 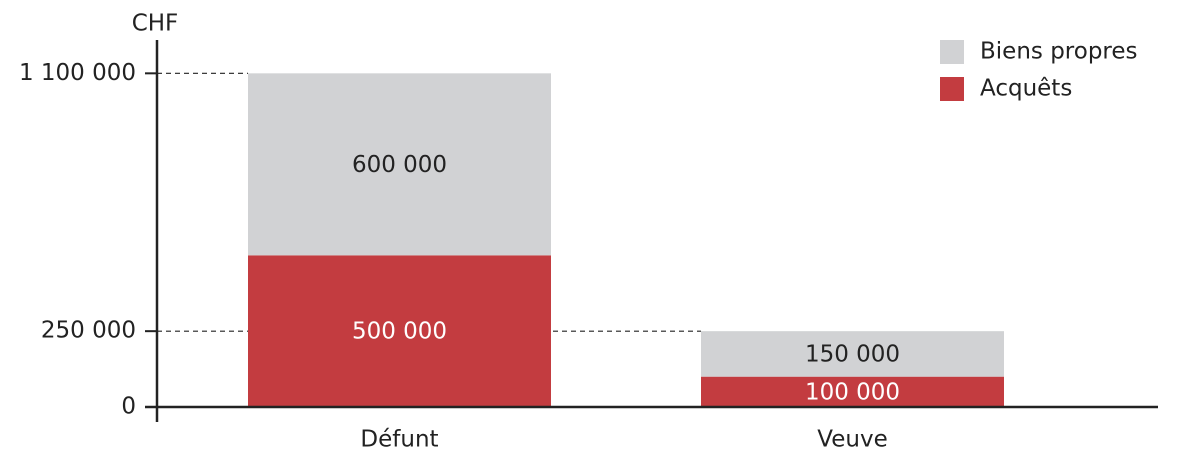 I want to click on legend-label: Biens propres, so click(x=1059, y=52).